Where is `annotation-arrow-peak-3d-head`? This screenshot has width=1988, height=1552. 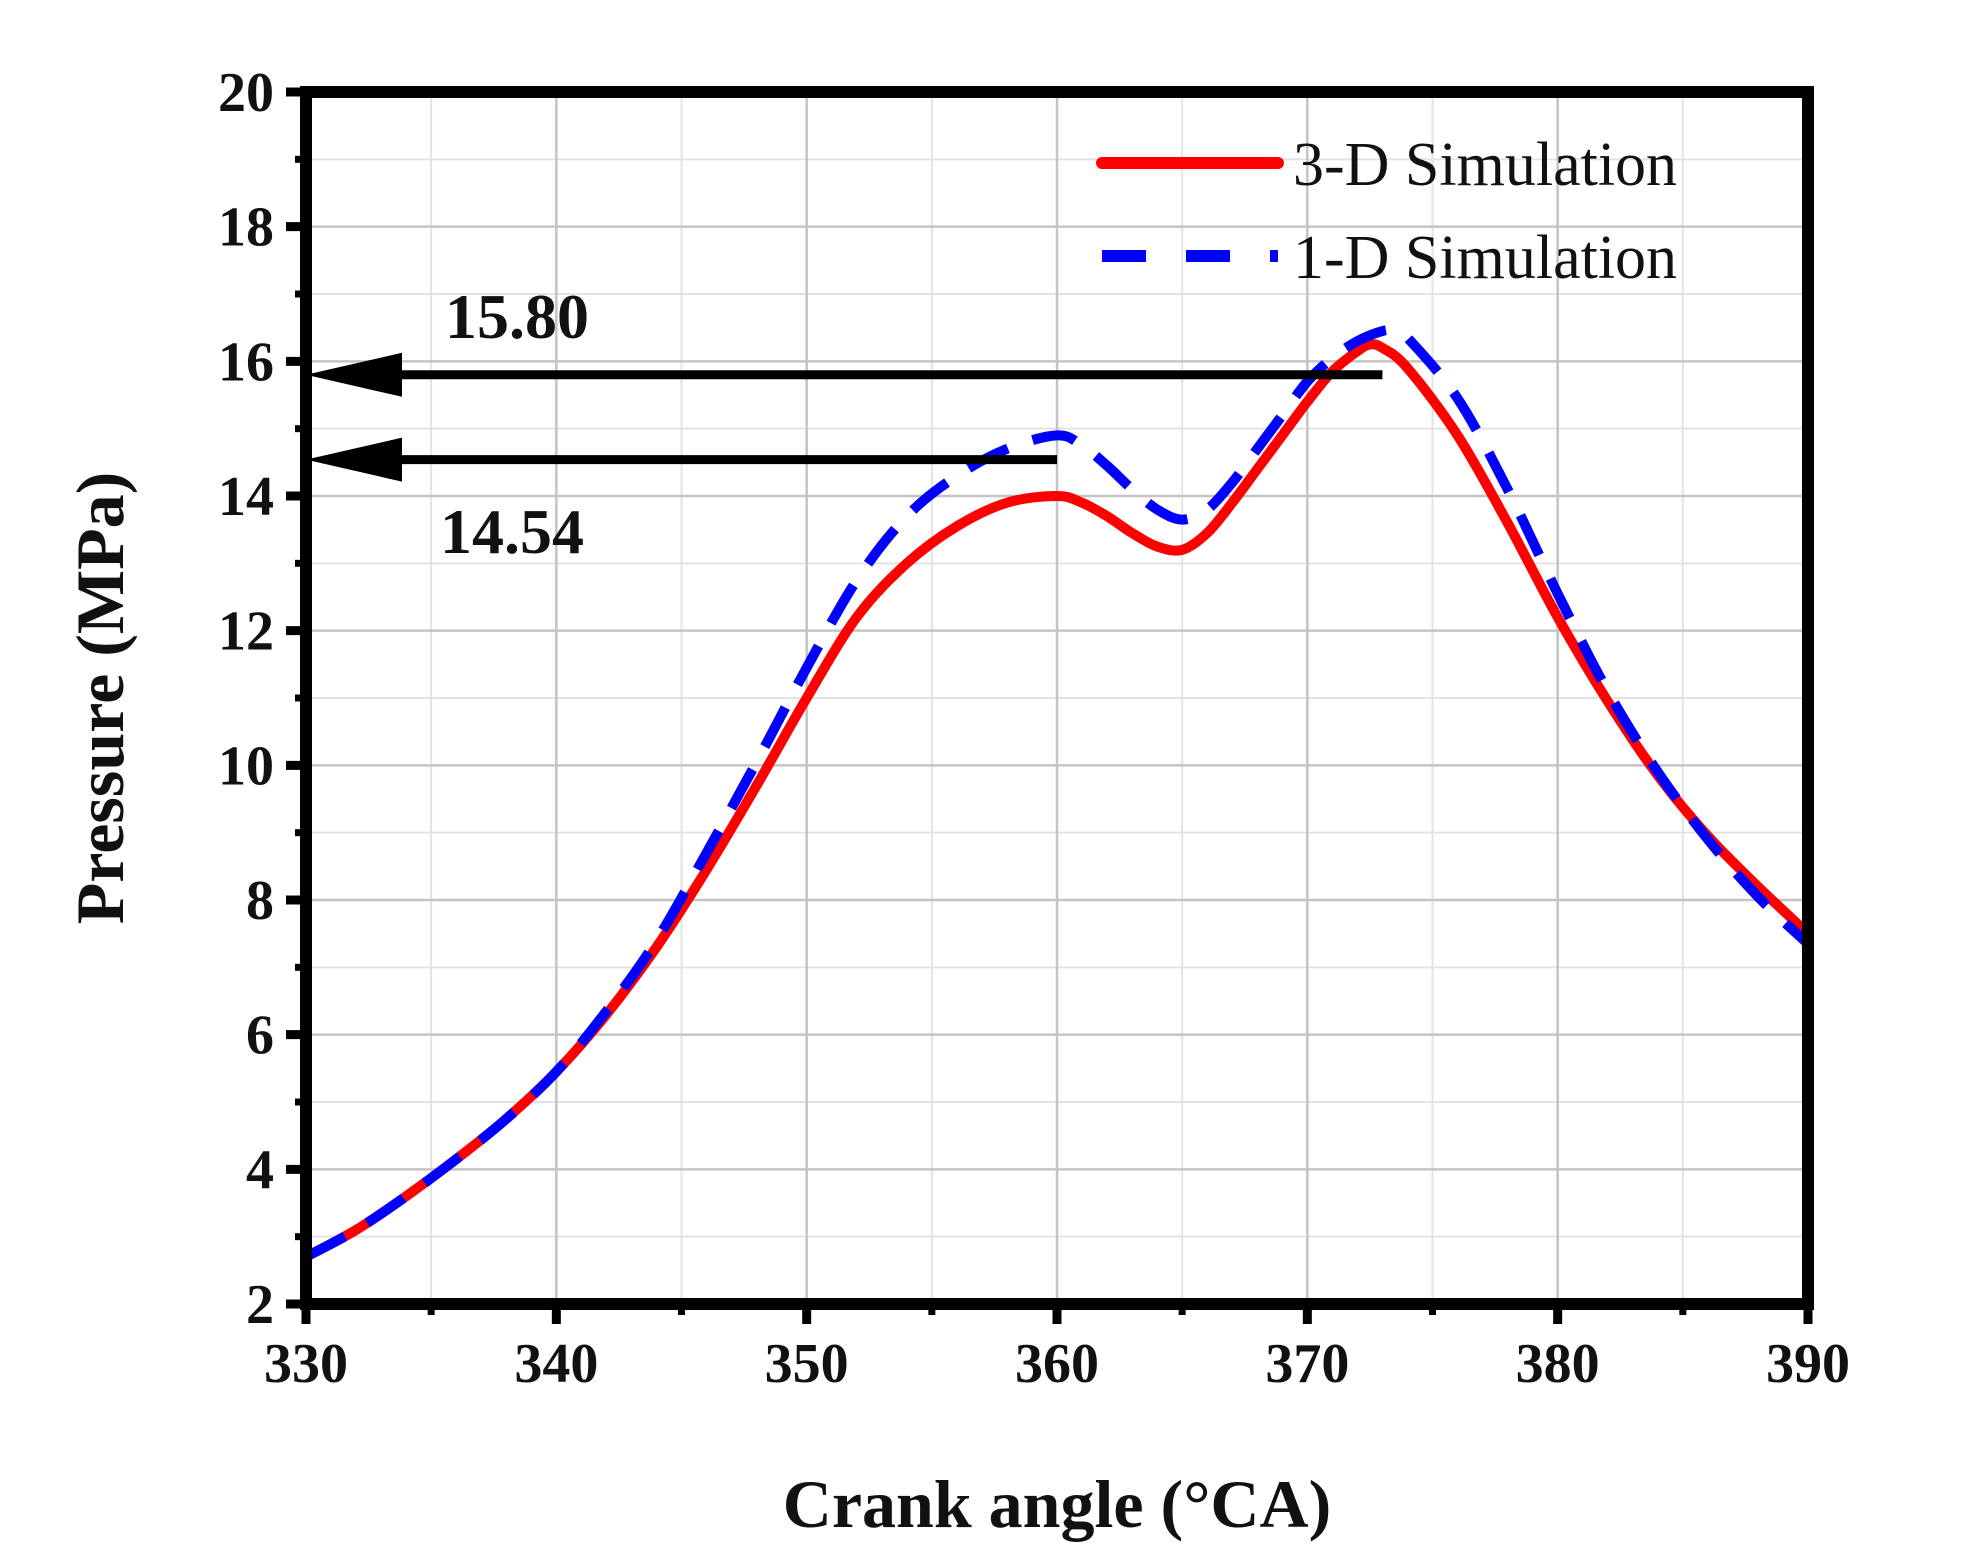
annotation-arrow-peak-3d-head is located at coordinates (354, 374).